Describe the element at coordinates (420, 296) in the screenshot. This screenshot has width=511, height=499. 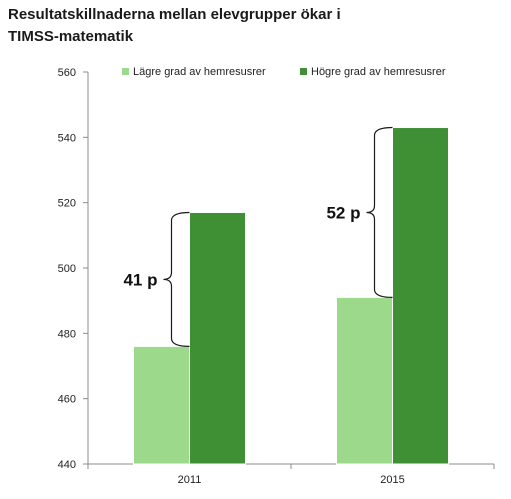
I see `bar-higher-2015` at that location.